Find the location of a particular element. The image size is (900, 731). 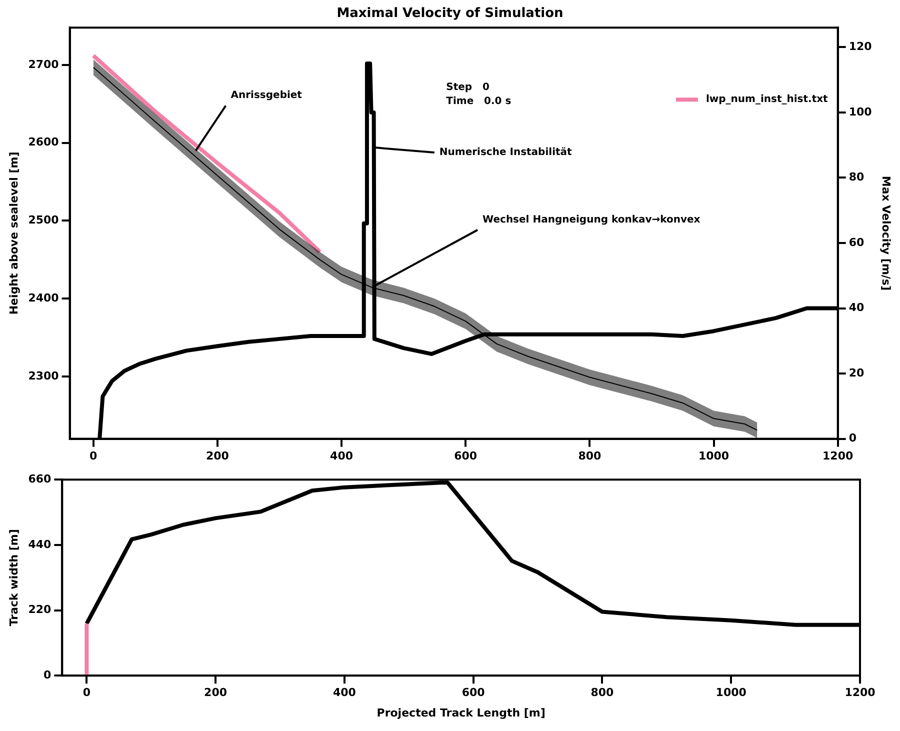

y-tick-label: 2500 is located at coordinates (44, 220).